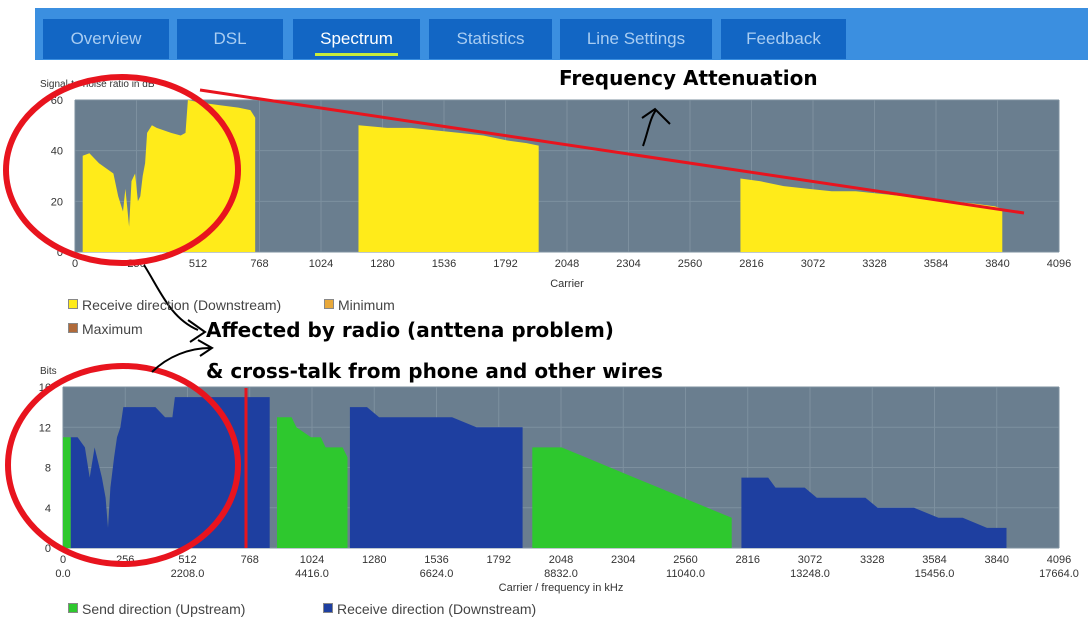 Image resolution: width=1088 pixels, height=626 pixels. What do you see at coordinates (374, 560) in the screenshot?
I see `bits-x-tick-label: 1280` at bounding box center [374, 560].